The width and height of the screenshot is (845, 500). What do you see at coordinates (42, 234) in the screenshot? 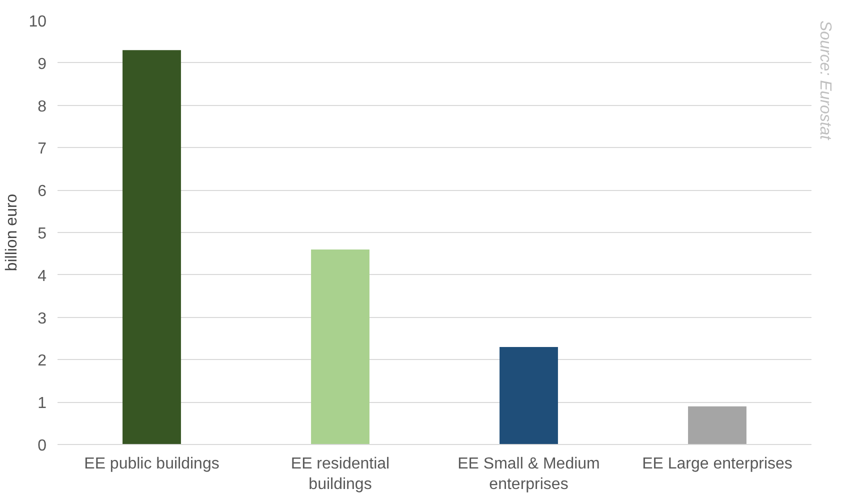
I see `y-tick-label: 5` at bounding box center [42, 234].